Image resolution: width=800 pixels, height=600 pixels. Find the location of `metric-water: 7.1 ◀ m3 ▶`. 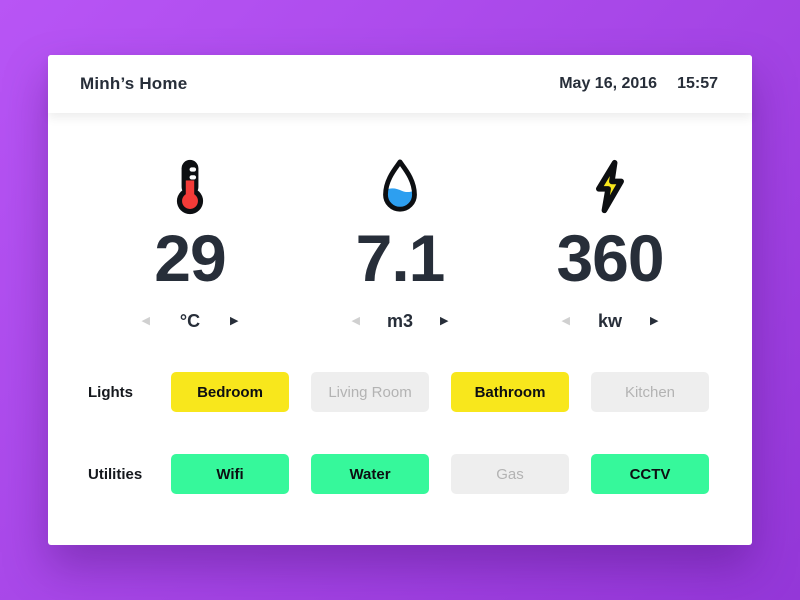

metric-water: 7.1 ◀ m3 ▶ is located at coordinates (400, 244).